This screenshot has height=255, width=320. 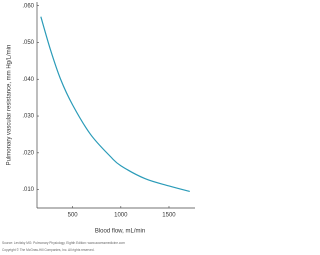 I want to click on x-tick-label: 1000, so click(x=121, y=216).